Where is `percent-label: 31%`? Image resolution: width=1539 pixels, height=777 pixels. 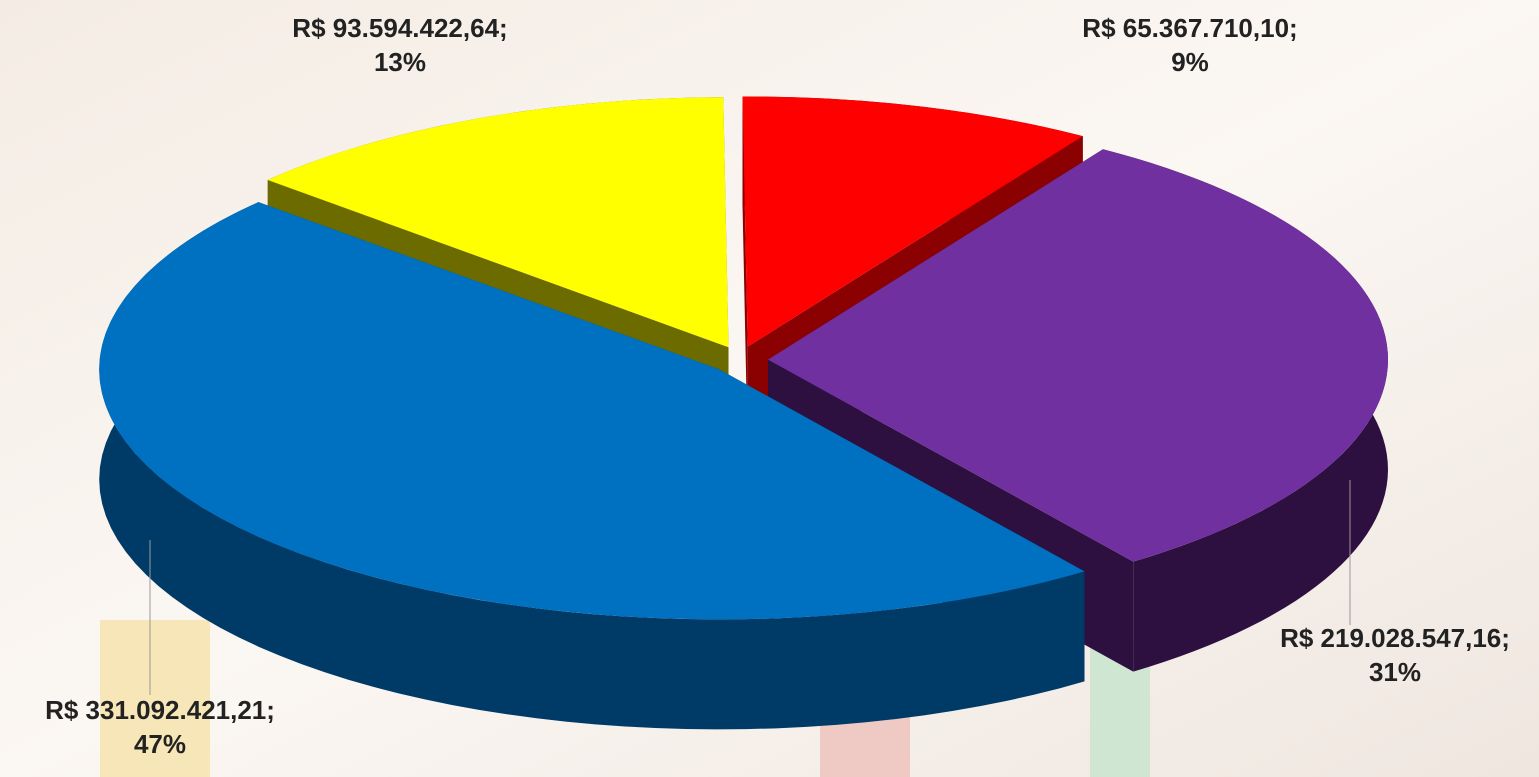 percent-label: 31% is located at coordinates (1395, 672).